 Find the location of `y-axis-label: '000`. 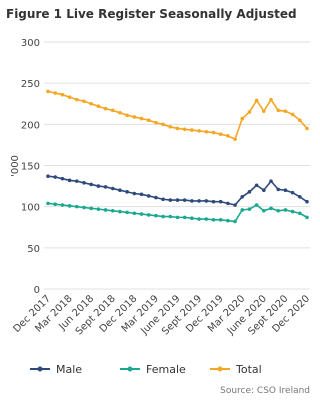

y-axis-label: '000 is located at coordinates (15, 166).